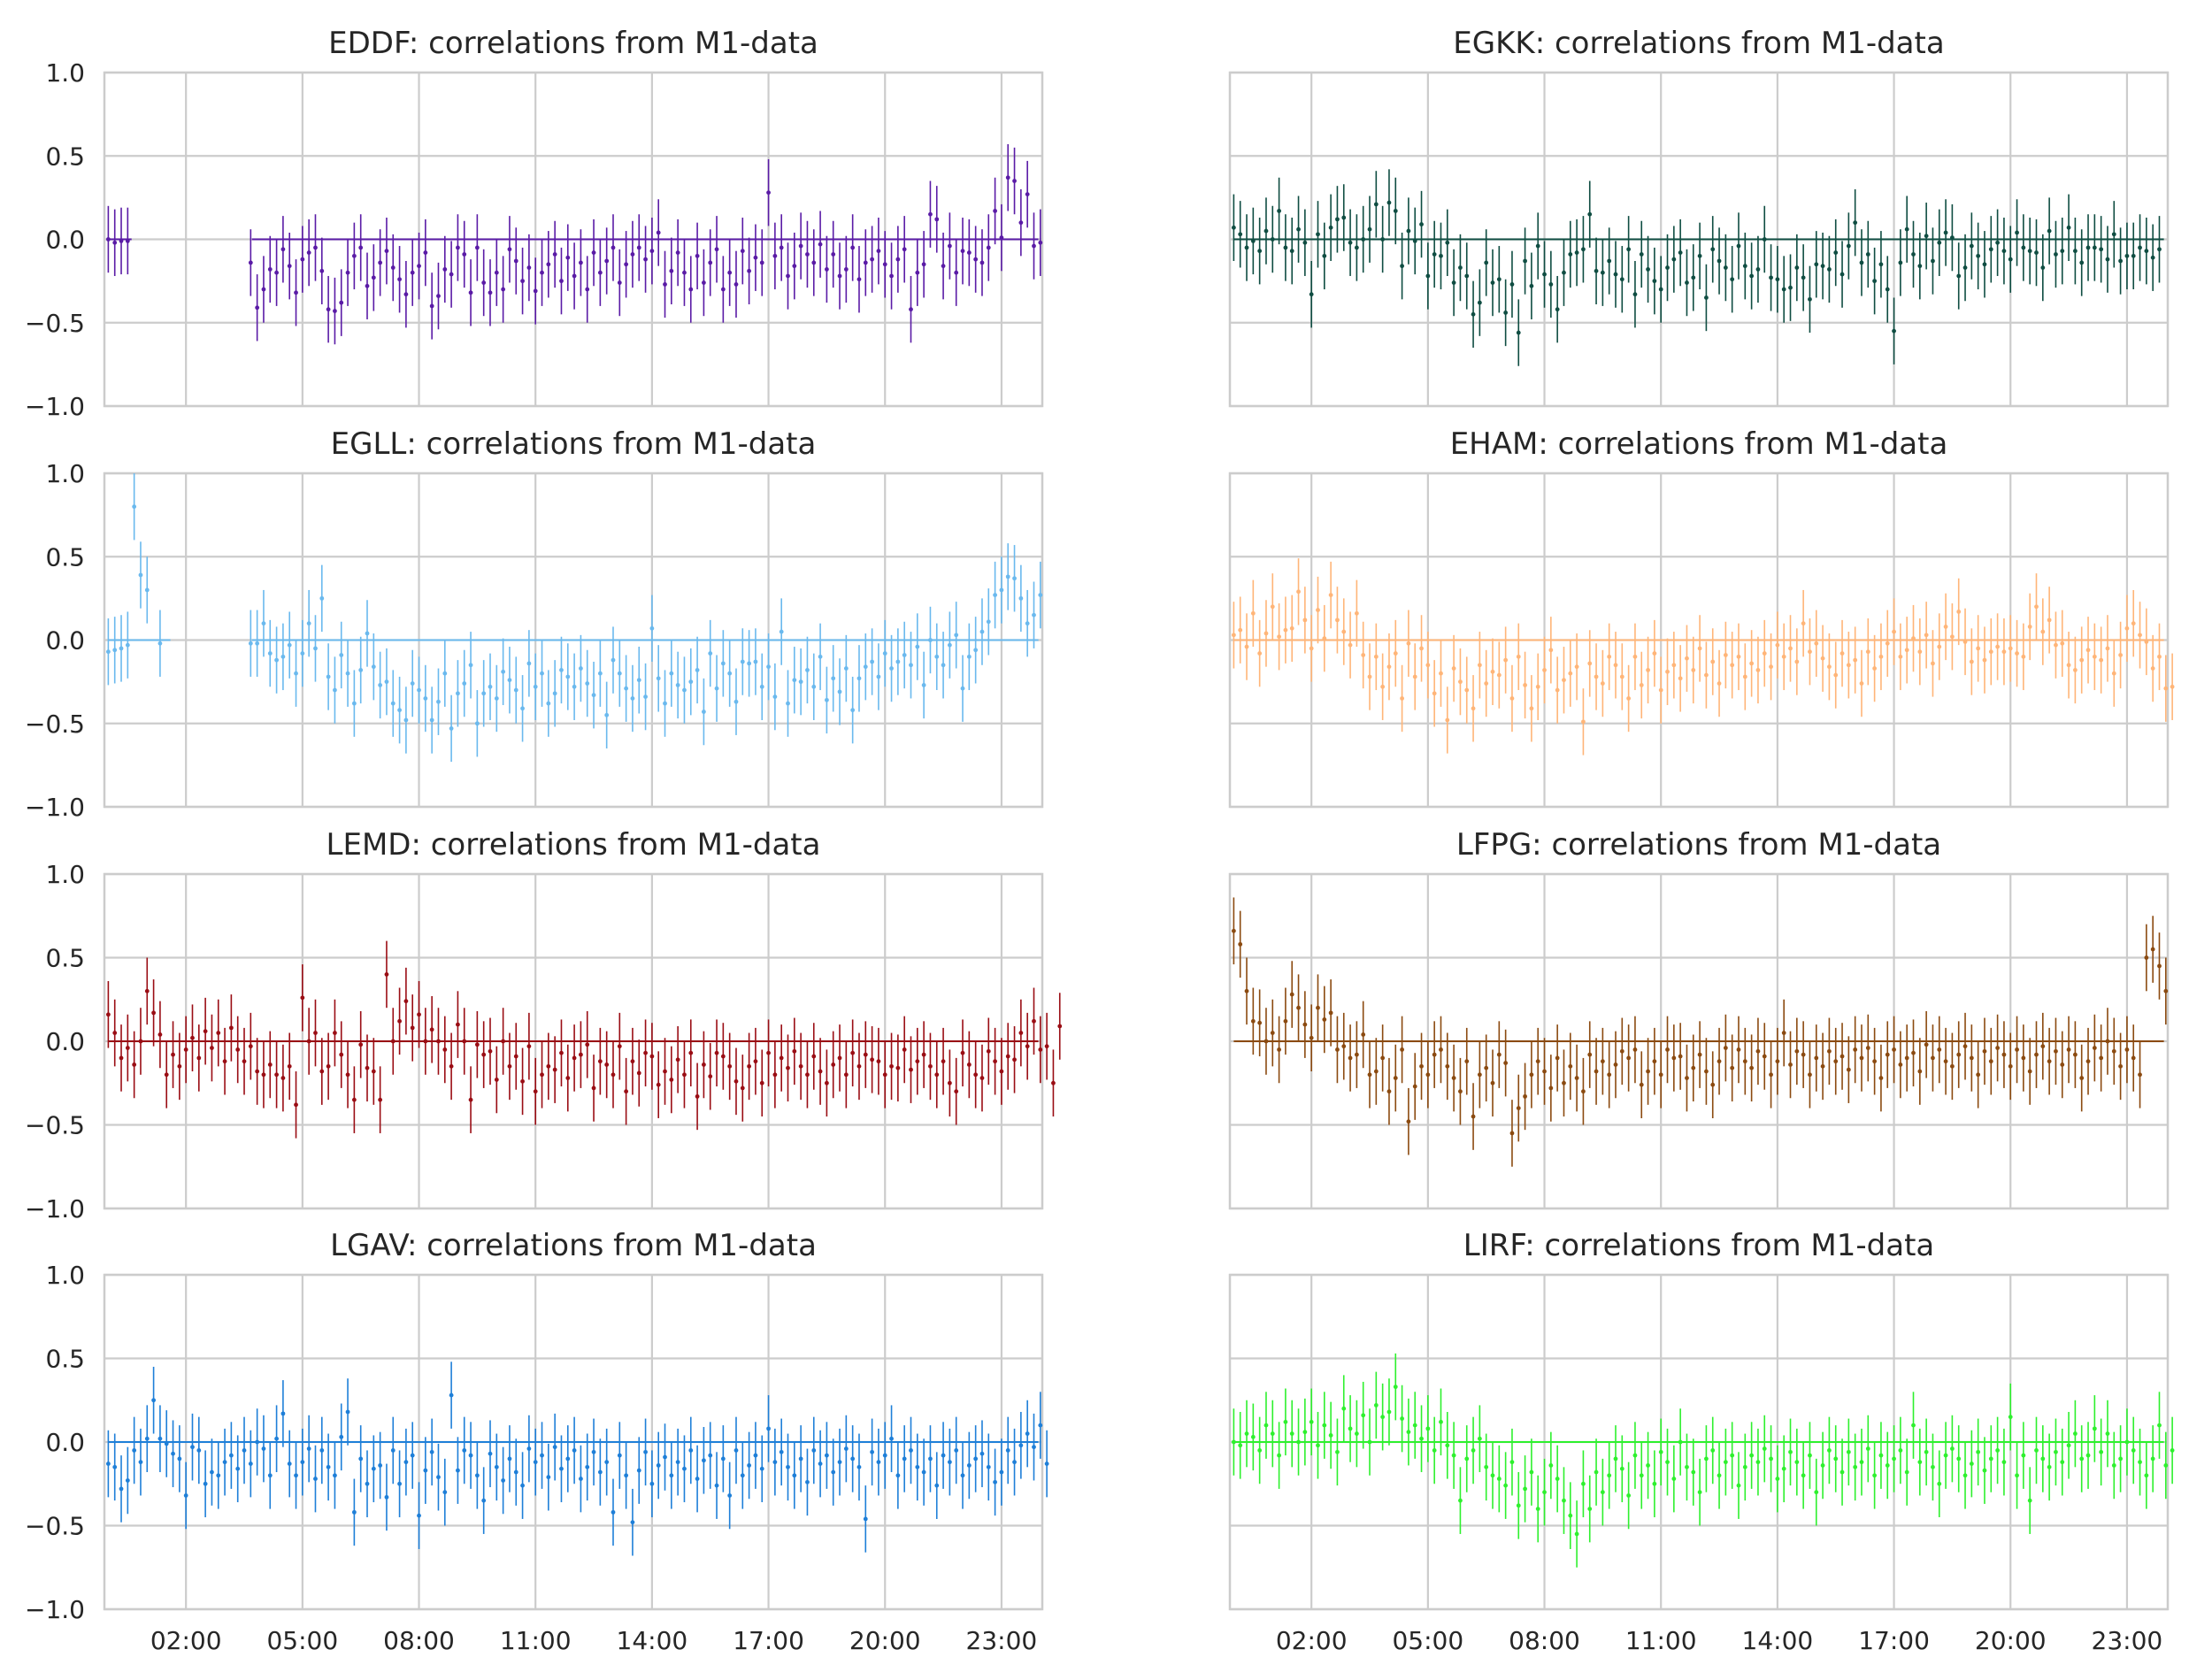 This screenshot has height=1680, width=2189. What do you see at coordinates (1894, 1640) in the screenshot?
I see `x-tick-label: 17:00` at bounding box center [1894, 1640].